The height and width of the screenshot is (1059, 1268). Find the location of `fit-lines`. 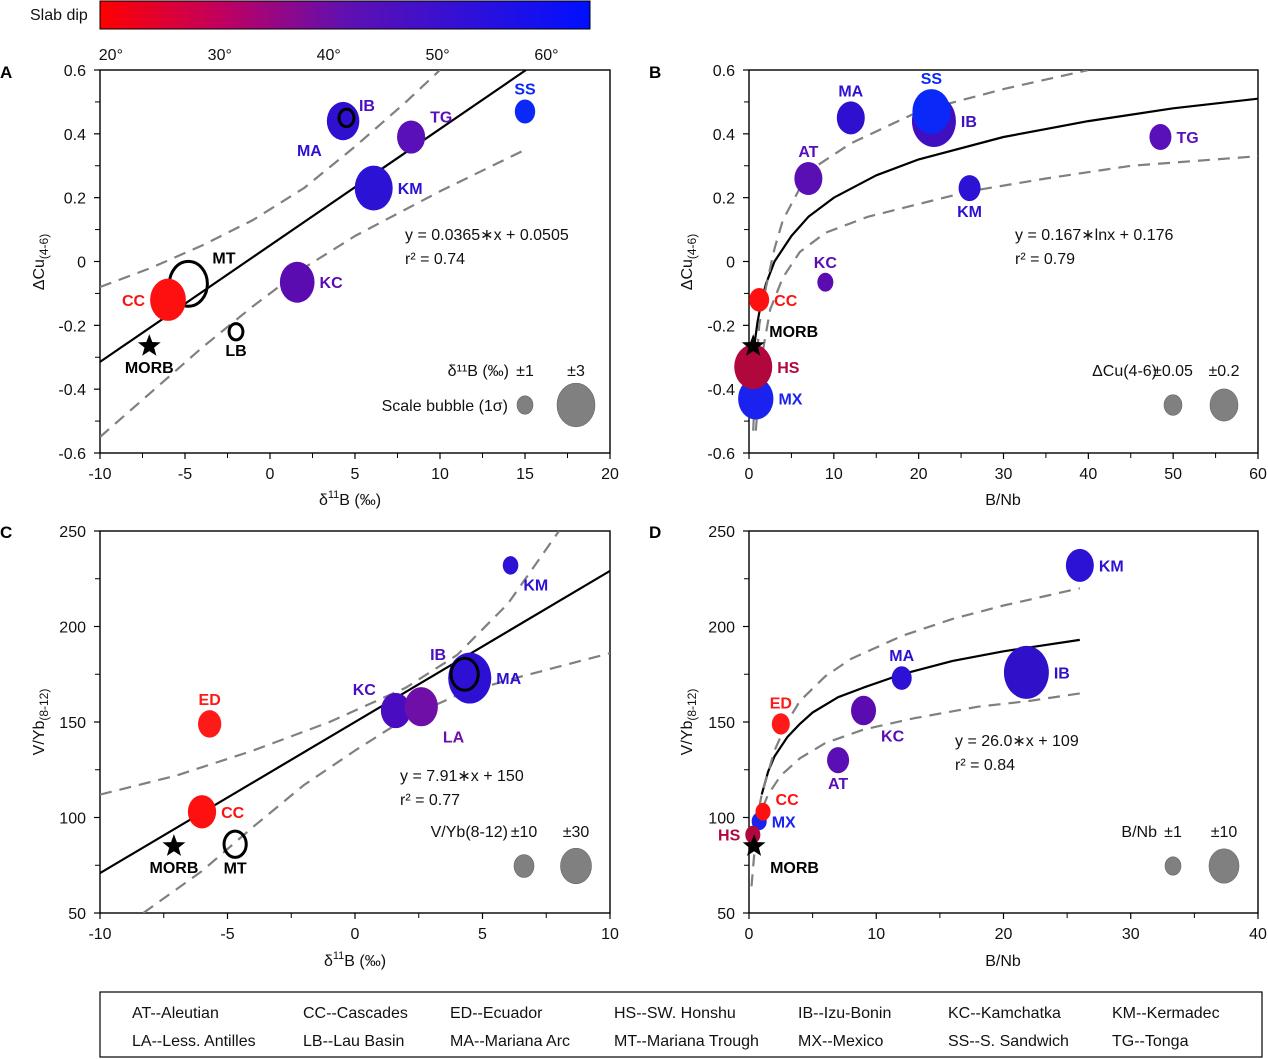

fit-lines is located at coordinates (915, 737).